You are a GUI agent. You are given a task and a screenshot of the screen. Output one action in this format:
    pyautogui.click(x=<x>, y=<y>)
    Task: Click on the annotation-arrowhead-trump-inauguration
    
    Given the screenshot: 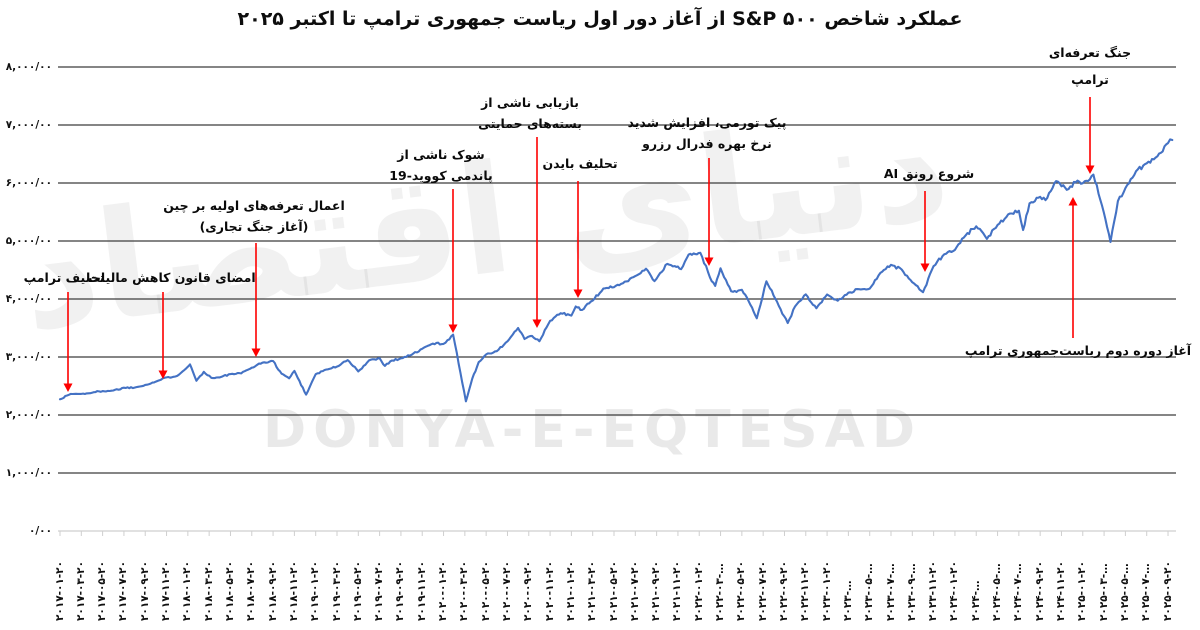 What is the action you would take?
    pyautogui.click(x=68, y=387)
    